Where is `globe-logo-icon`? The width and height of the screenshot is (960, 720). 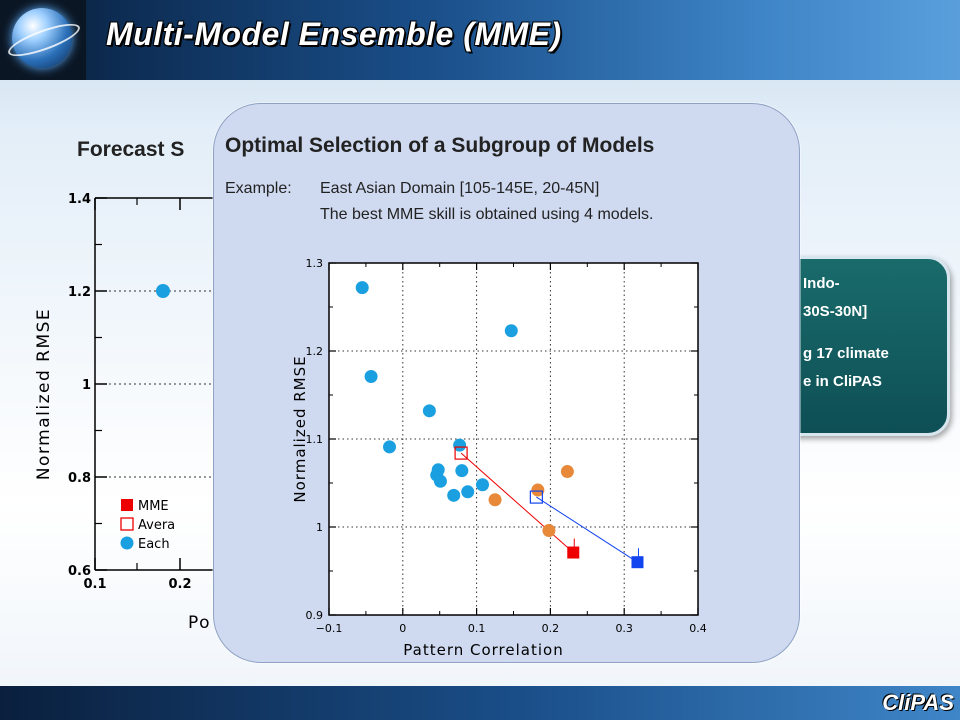 globe-logo-icon is located at coordinates (42, 38).